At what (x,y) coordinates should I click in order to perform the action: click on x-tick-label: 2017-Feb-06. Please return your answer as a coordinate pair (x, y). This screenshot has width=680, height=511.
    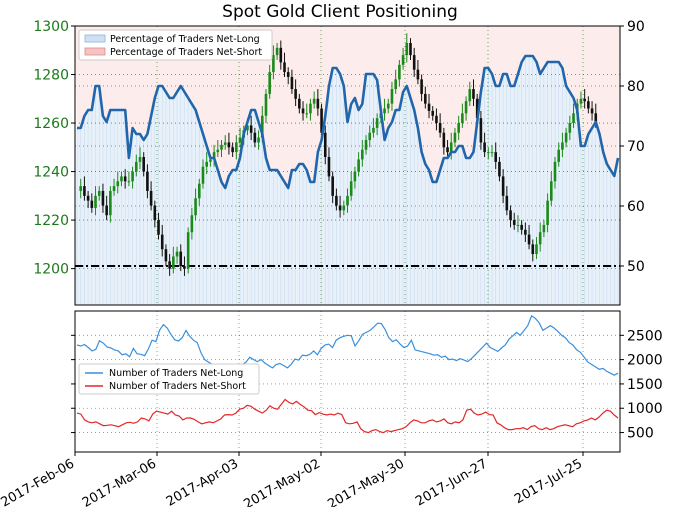
    Looking at the image, I should click on (38, 481).